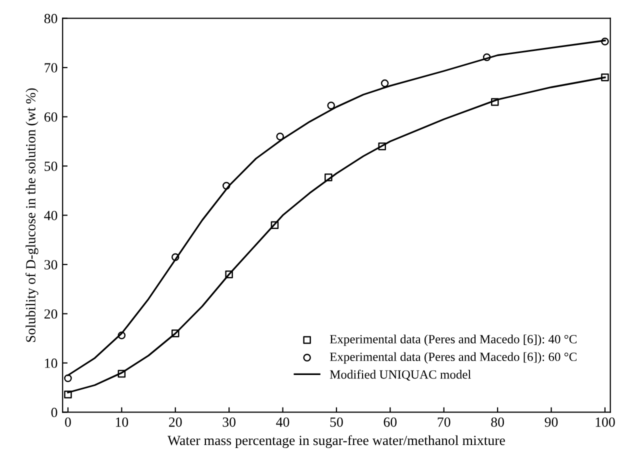 The width and height of the screenshot is (626, 458). I want to click on x-tick-label: 80, so click(497, 422).